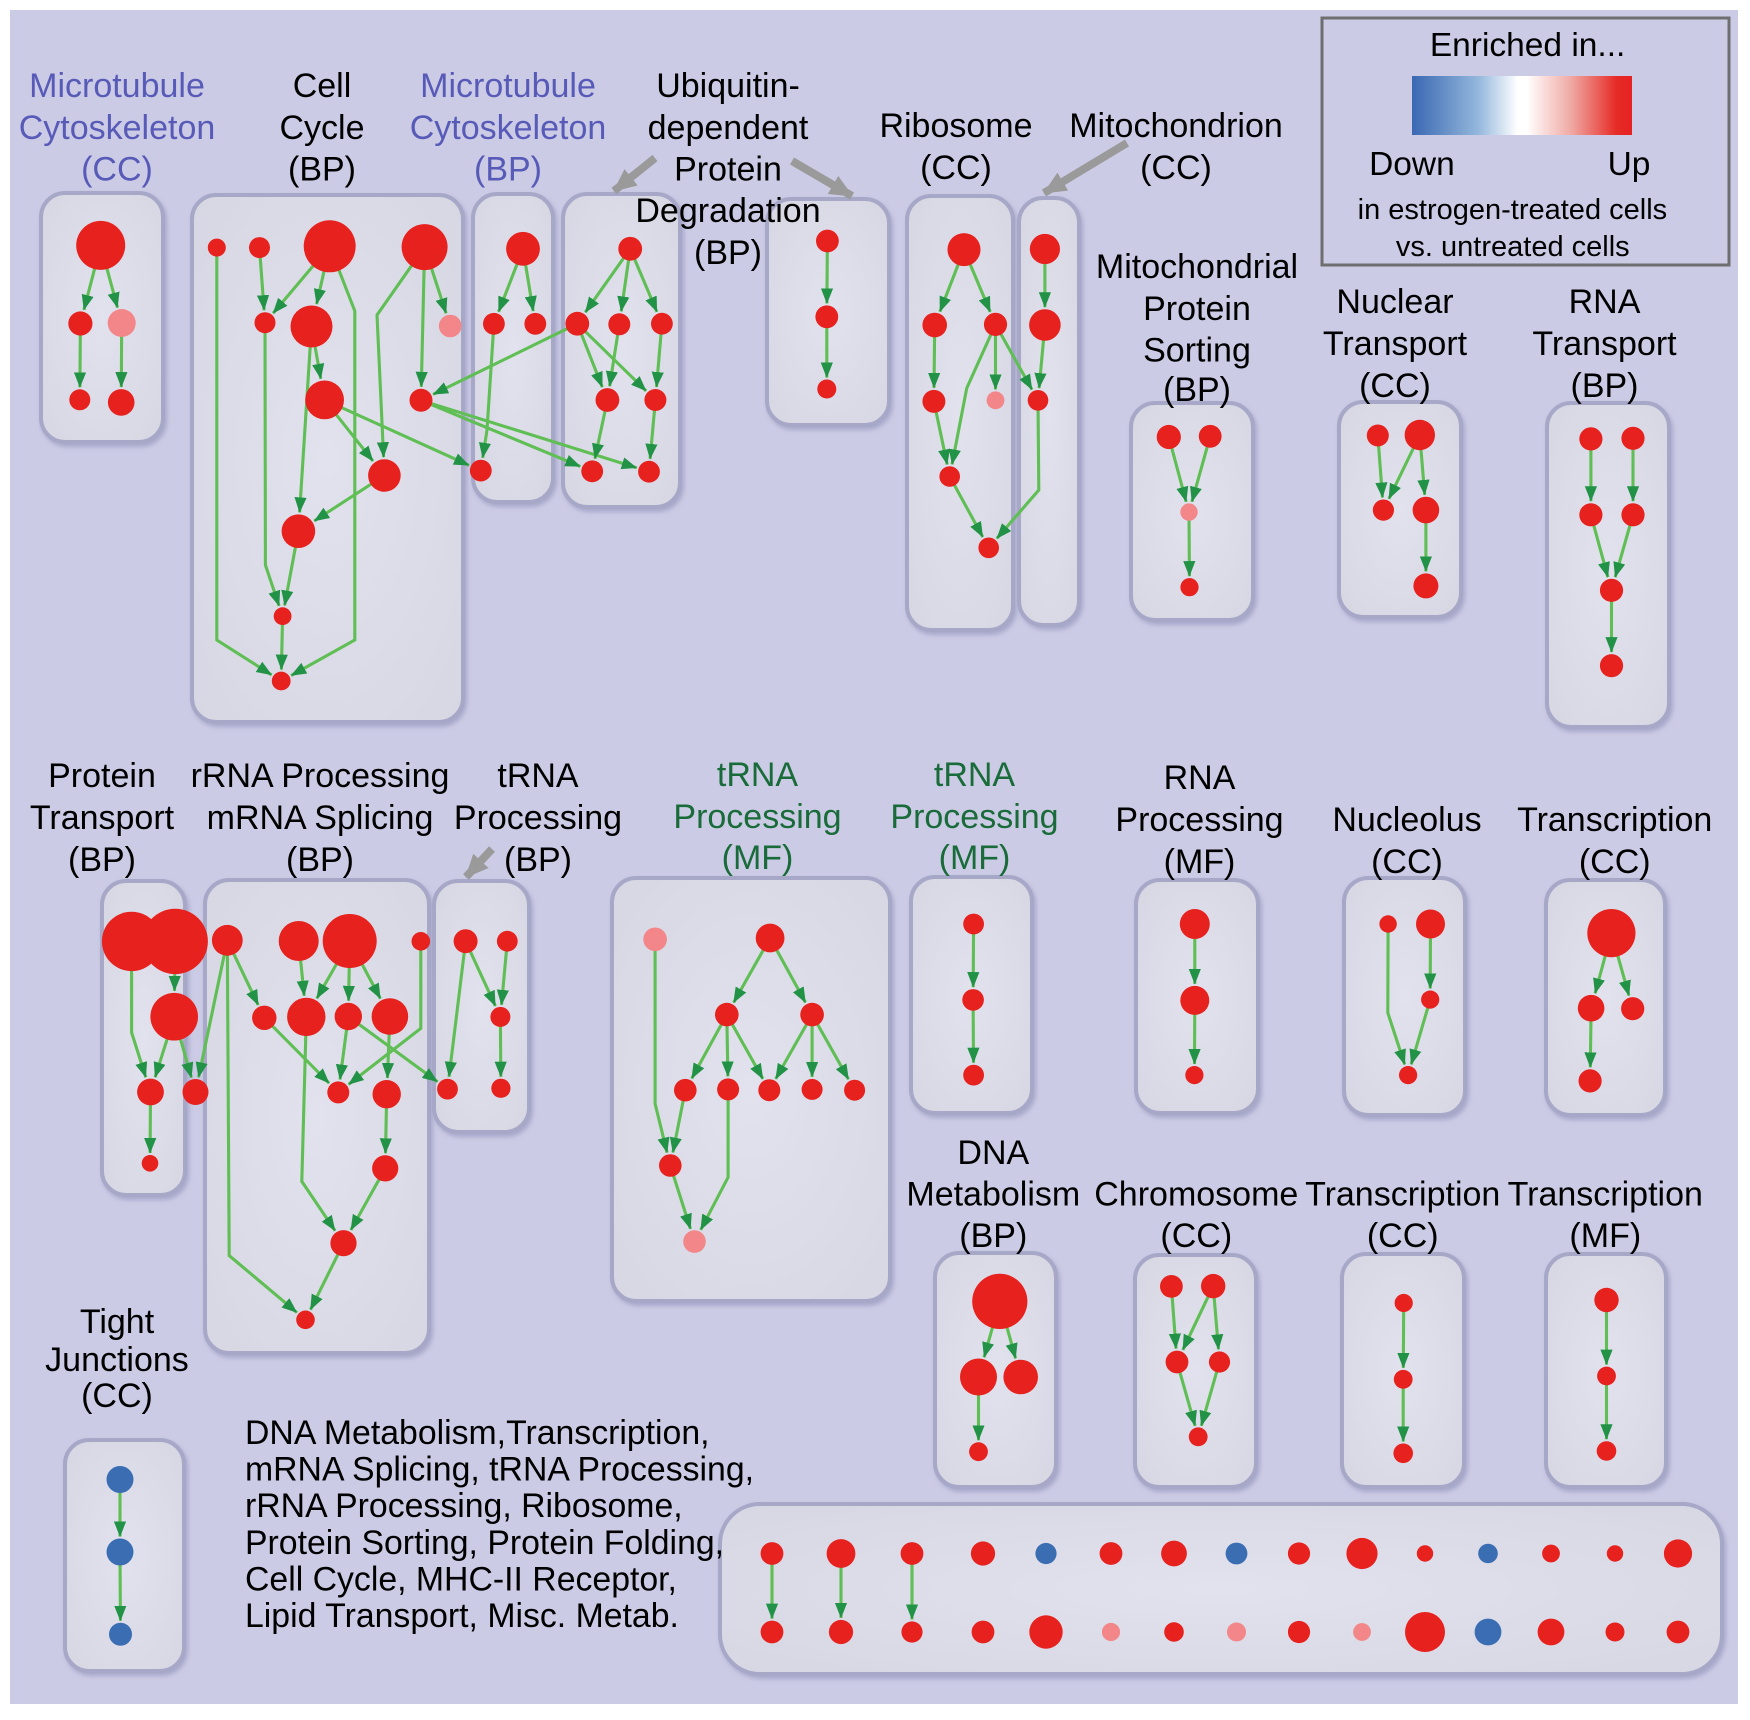  Describe the element at coordinates (993, 1153) in the screenshot. I see `svg-text: DNA` at that location.